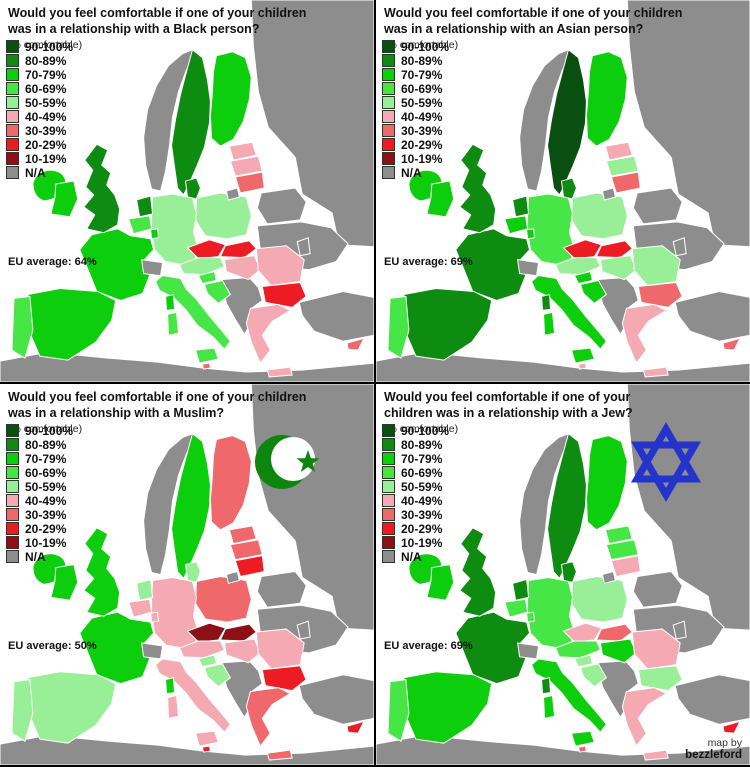 Image resolution: width=750 pixels, height=767 pixels. I want to click on legend-label: 50-59%, so click(46, 102).